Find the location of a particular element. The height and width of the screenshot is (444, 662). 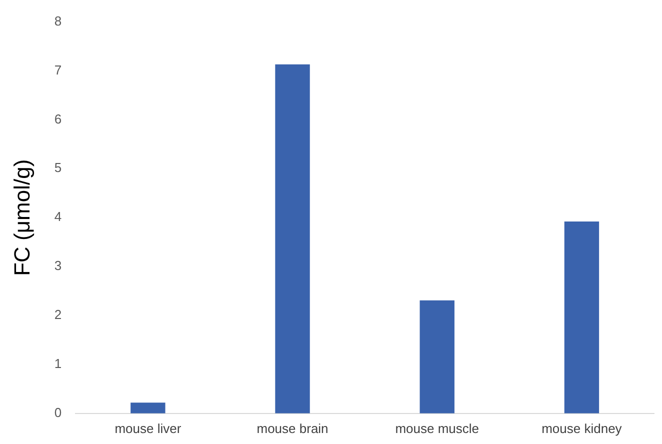

y-tick-label: 1 is located at coordinates (58, 364).